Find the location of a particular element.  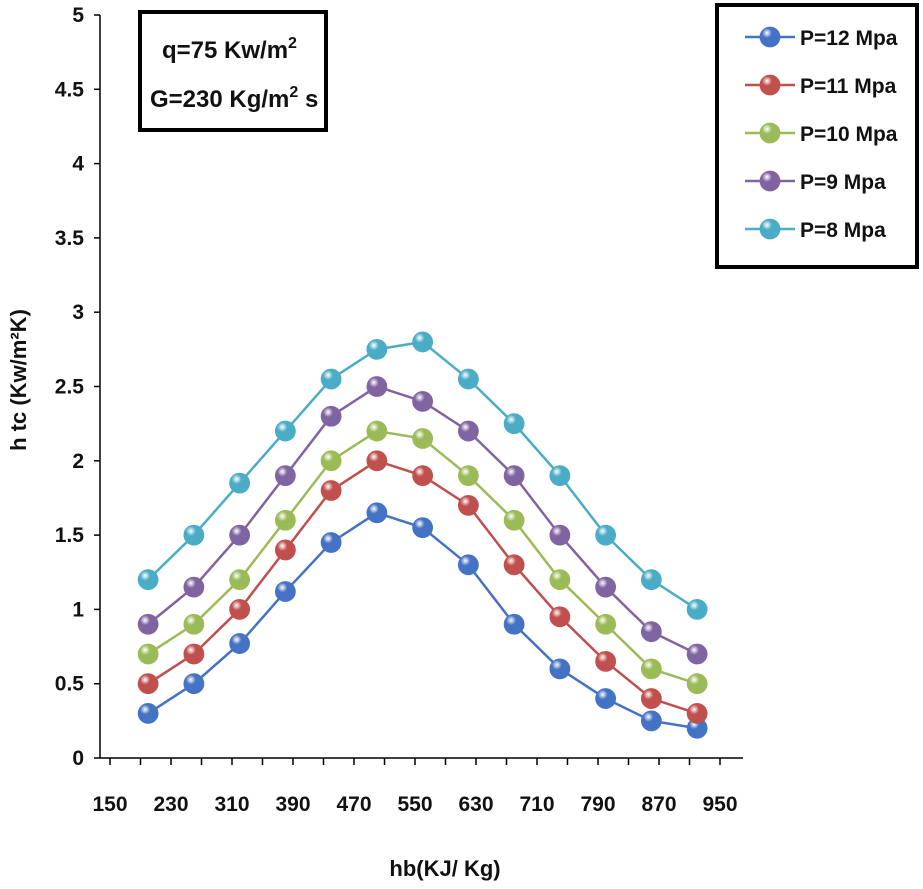

legend: P=12 Mpa P=11 Mpa P=10 Mpa P=9 Mpa P=8 Mpa is located at coordinates (817, 136).